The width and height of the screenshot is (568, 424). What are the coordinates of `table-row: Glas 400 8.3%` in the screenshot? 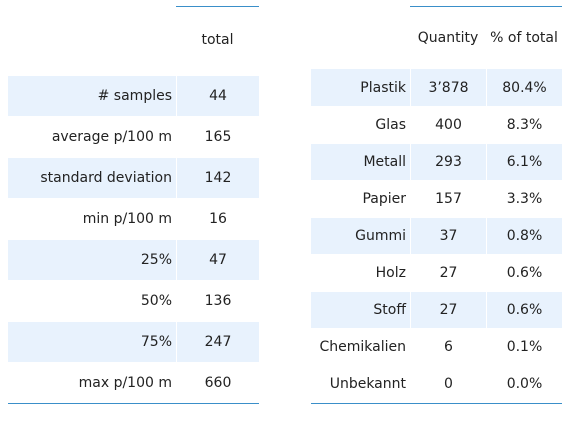 It's located at (436, 125).